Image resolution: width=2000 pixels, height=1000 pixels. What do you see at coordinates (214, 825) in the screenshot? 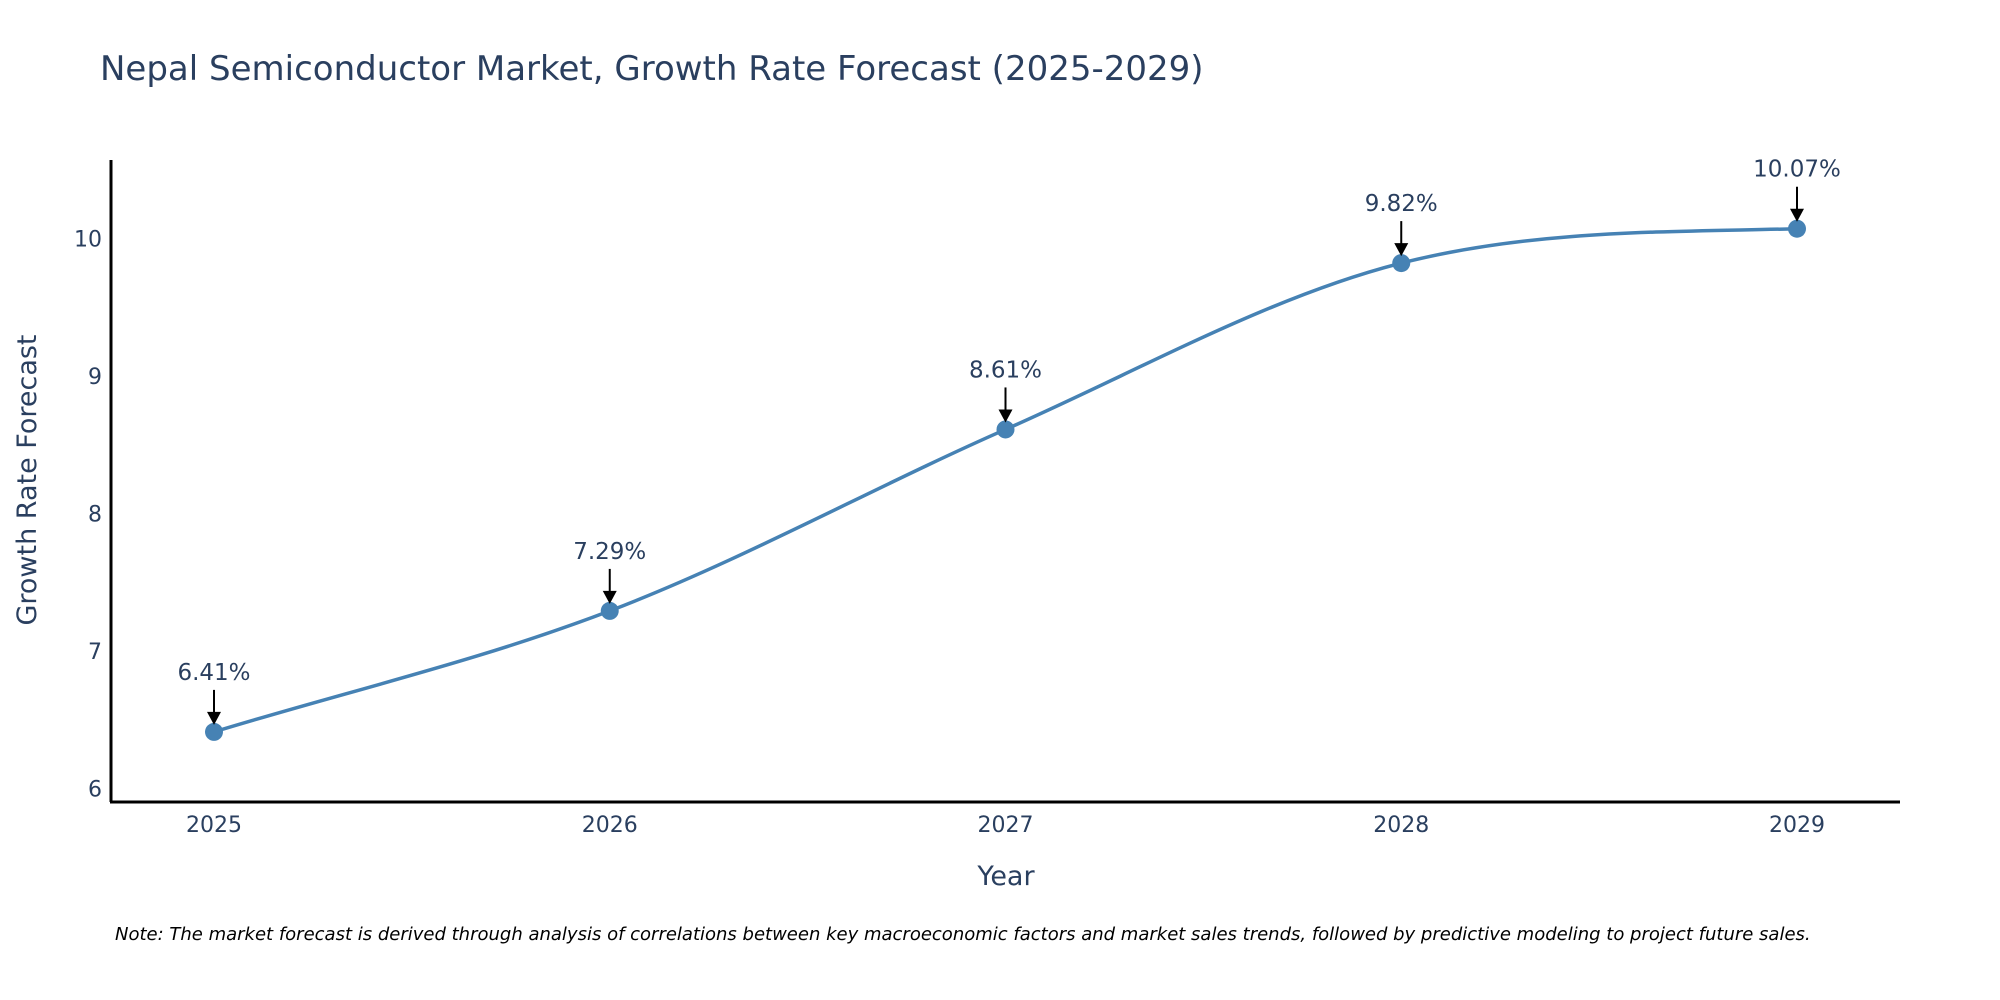
I see `x-tick-label: 2025` at bounding box center [214, 825].